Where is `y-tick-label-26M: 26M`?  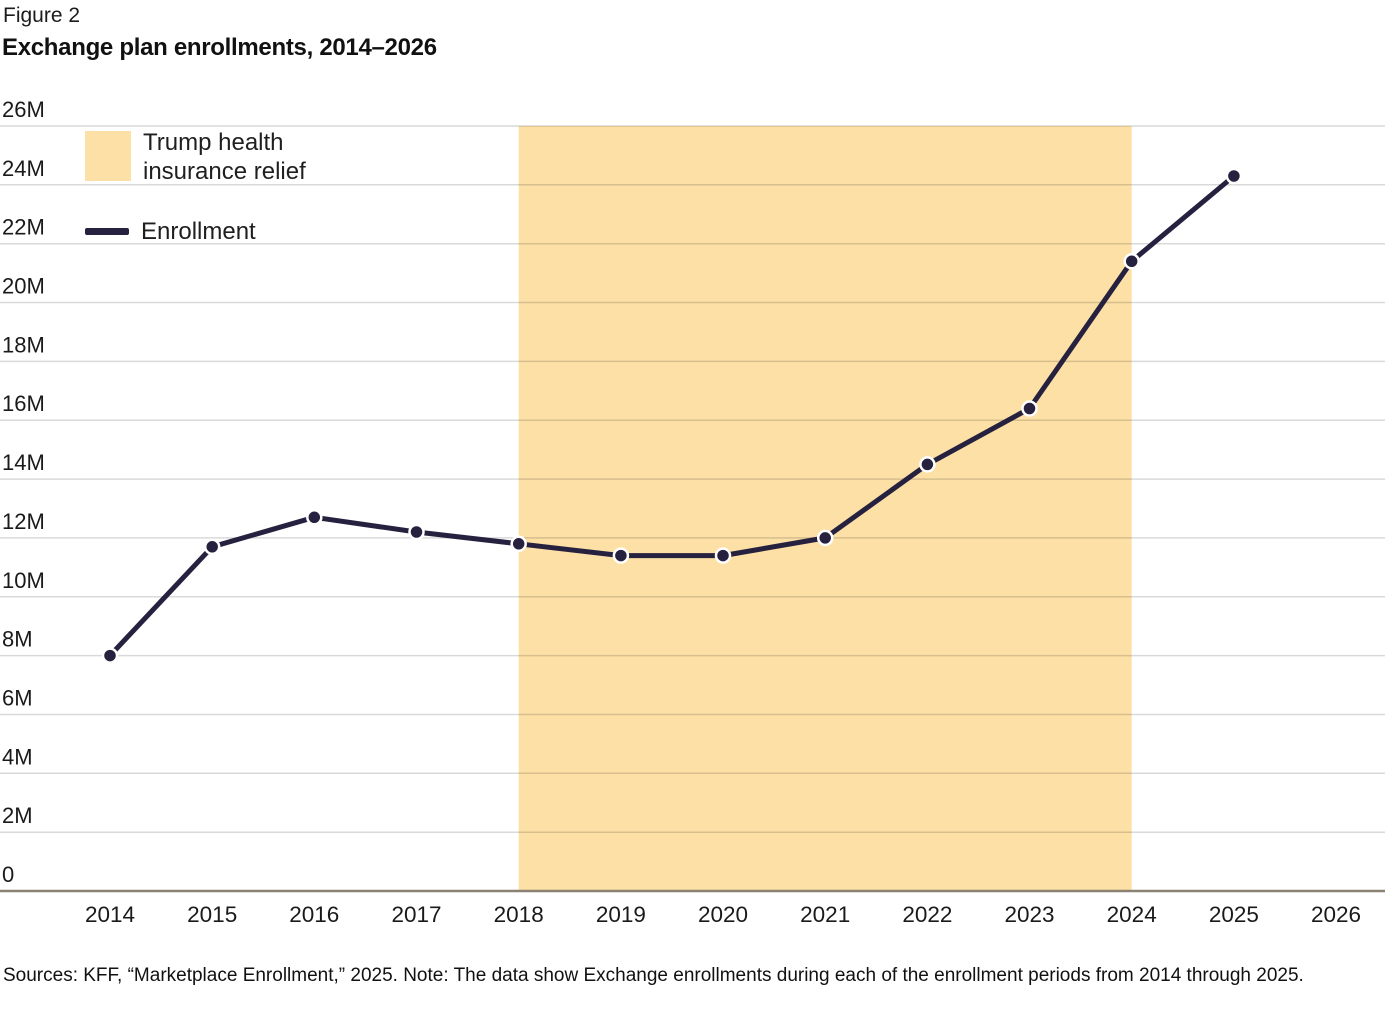 y-tick-label-26M: 26M is located at coordinates (23, 109).